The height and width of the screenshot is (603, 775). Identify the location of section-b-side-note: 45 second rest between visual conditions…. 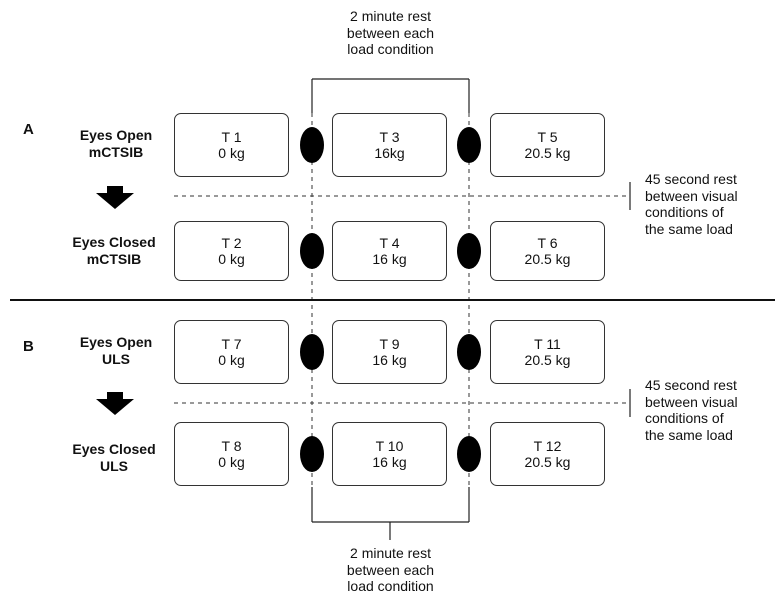
(691, 410).